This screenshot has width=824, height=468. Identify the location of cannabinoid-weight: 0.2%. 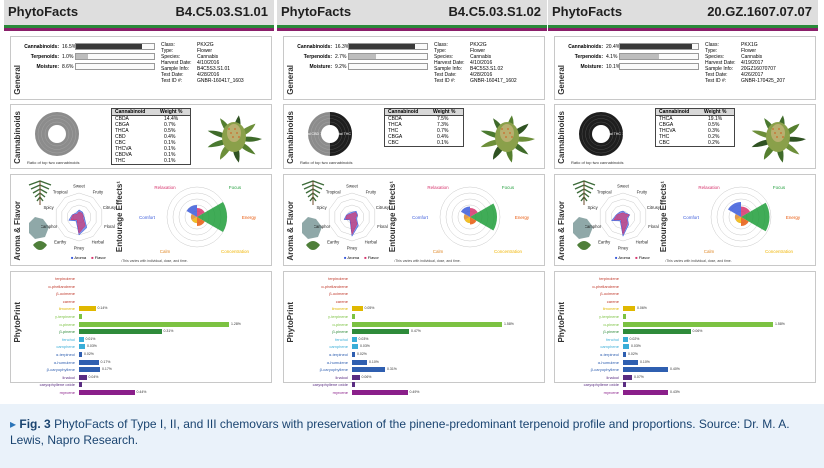
(714, 143).